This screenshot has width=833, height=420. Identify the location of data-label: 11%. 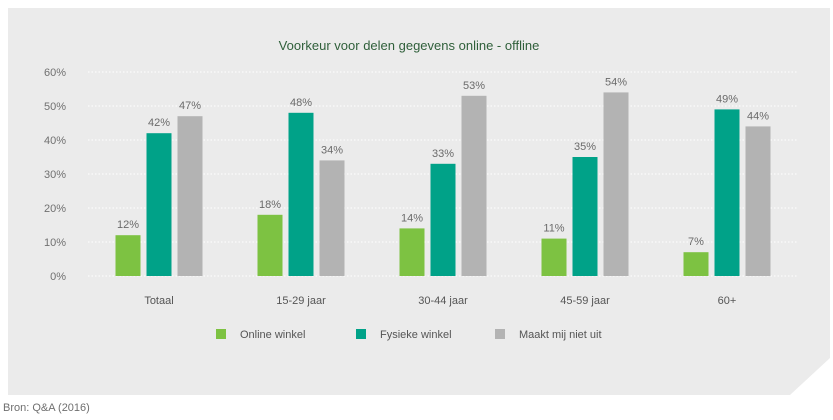
(553, 229).